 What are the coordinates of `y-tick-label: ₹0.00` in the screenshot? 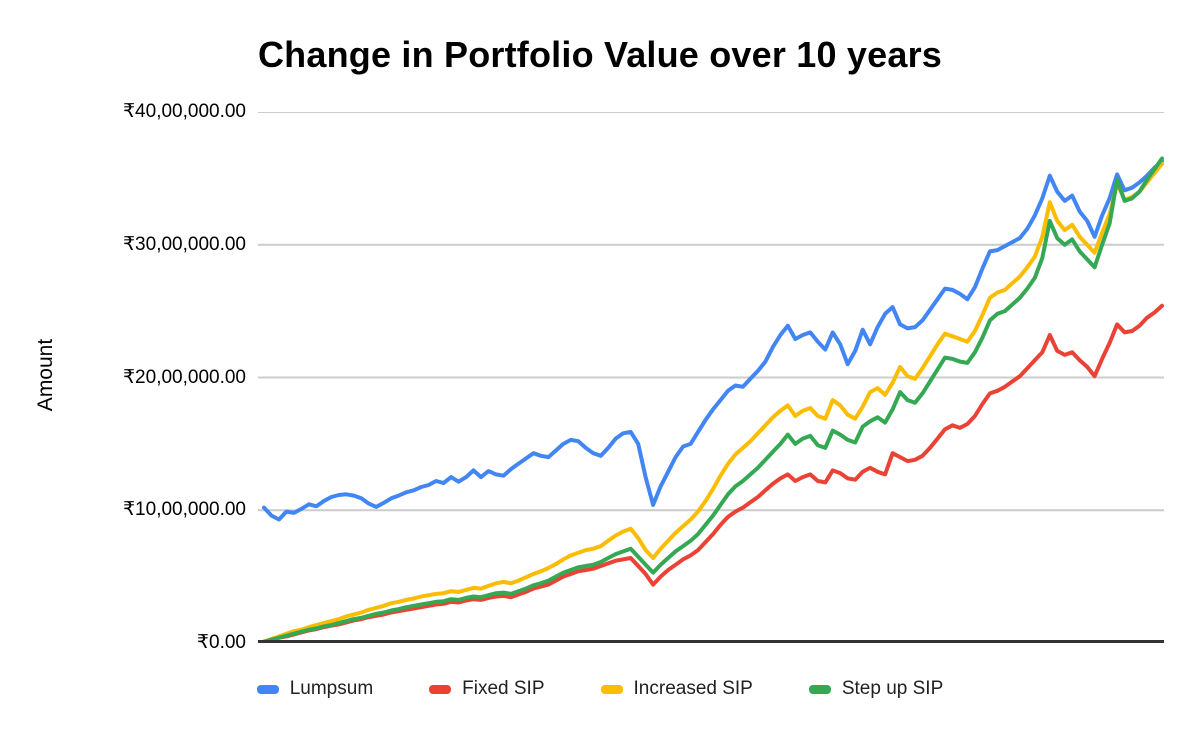 It's located at (221, 642).